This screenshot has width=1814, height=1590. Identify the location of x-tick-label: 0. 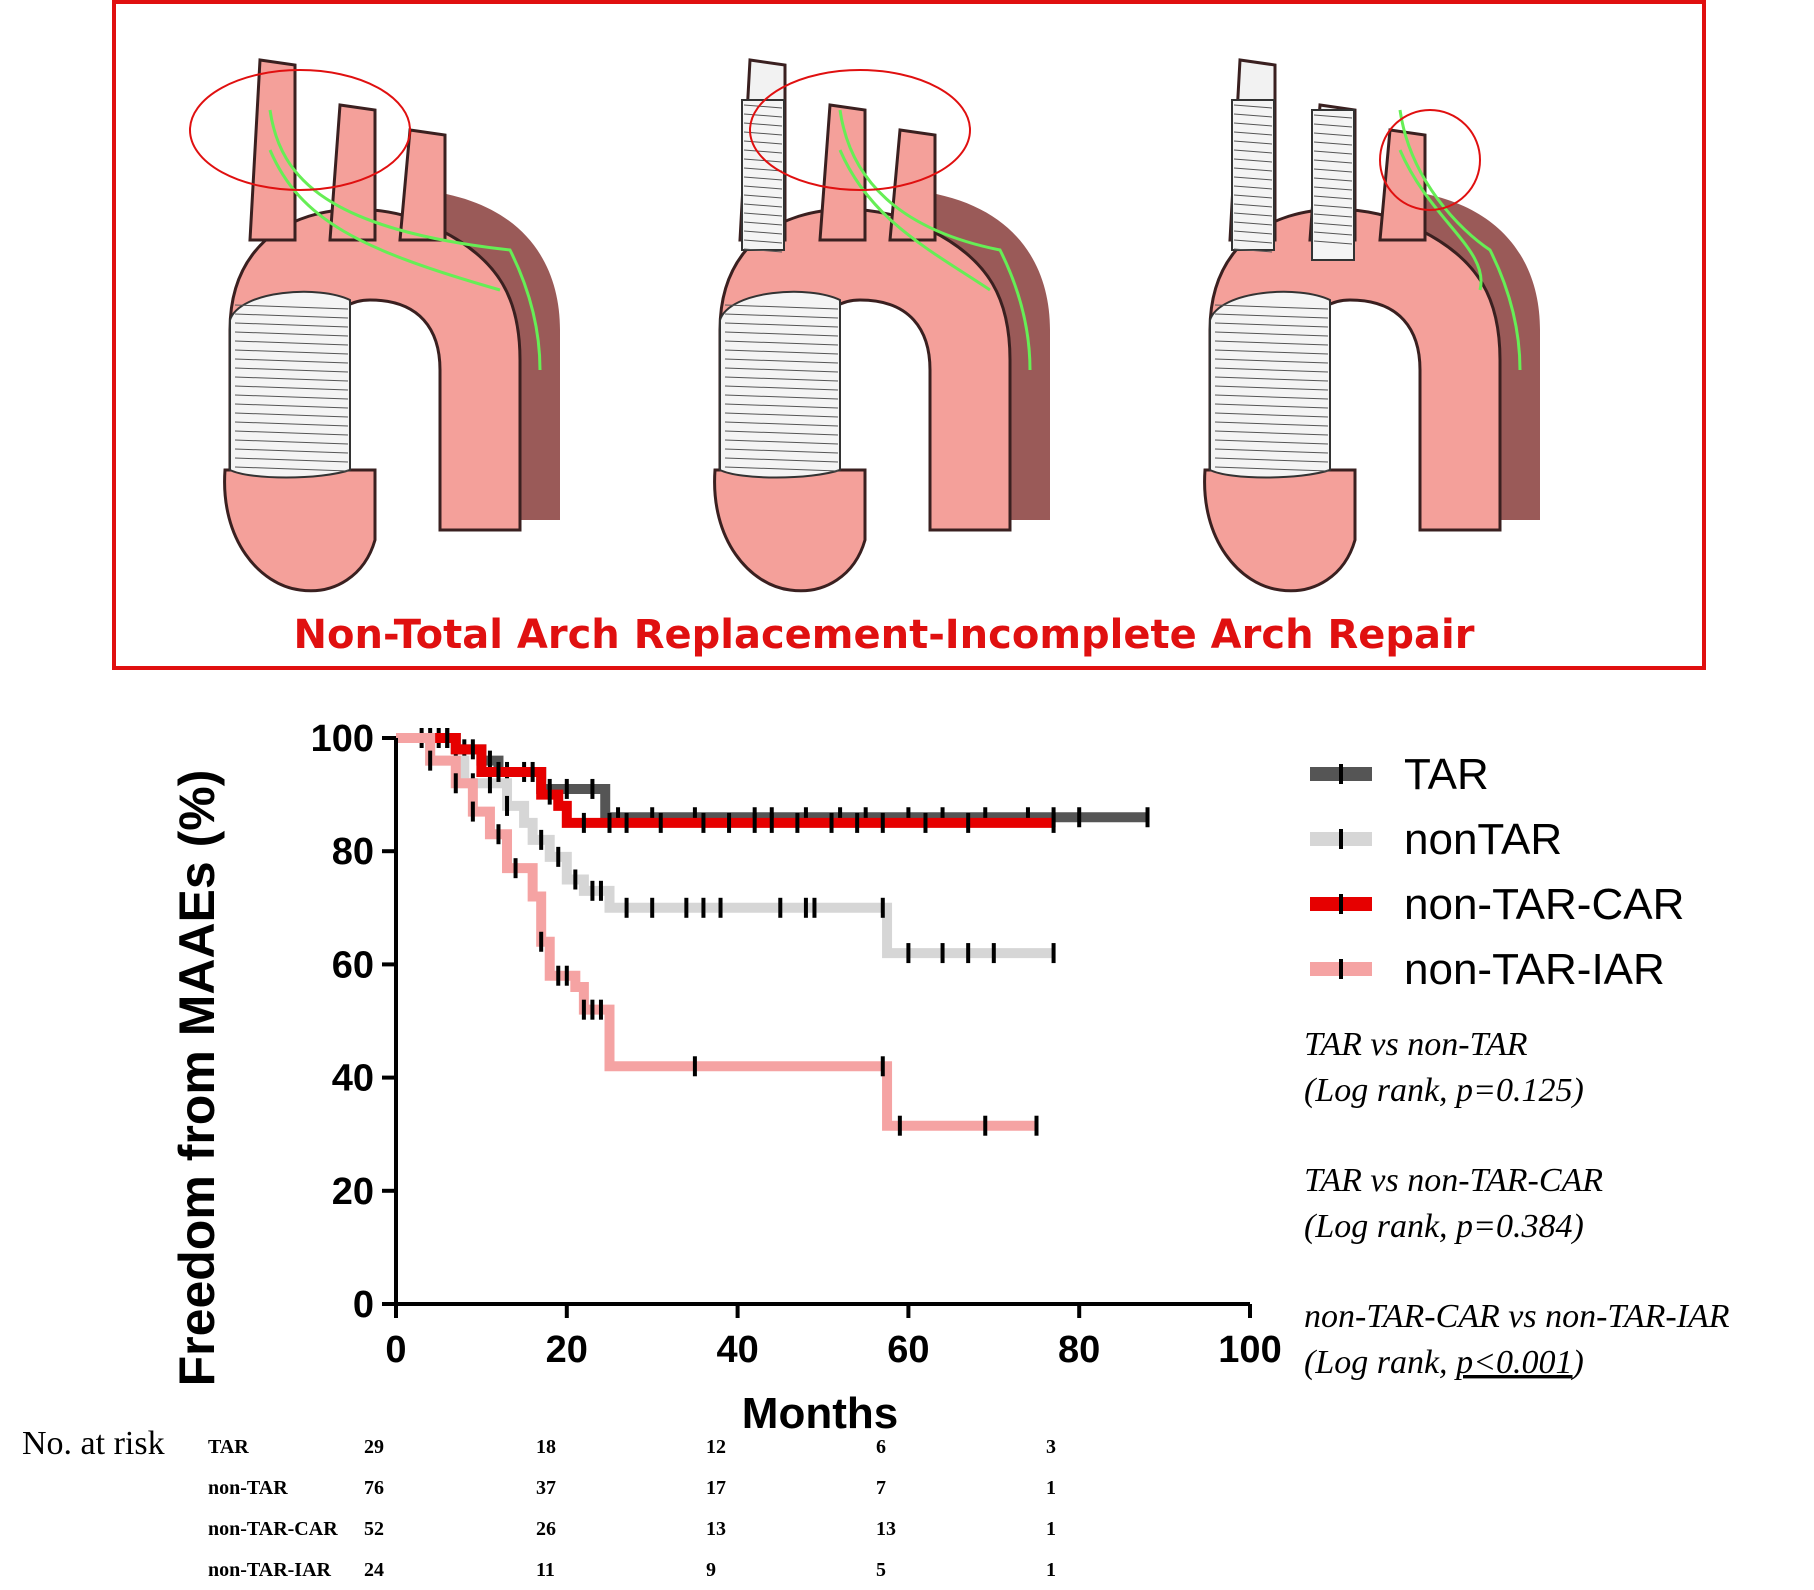
(395, 1350).